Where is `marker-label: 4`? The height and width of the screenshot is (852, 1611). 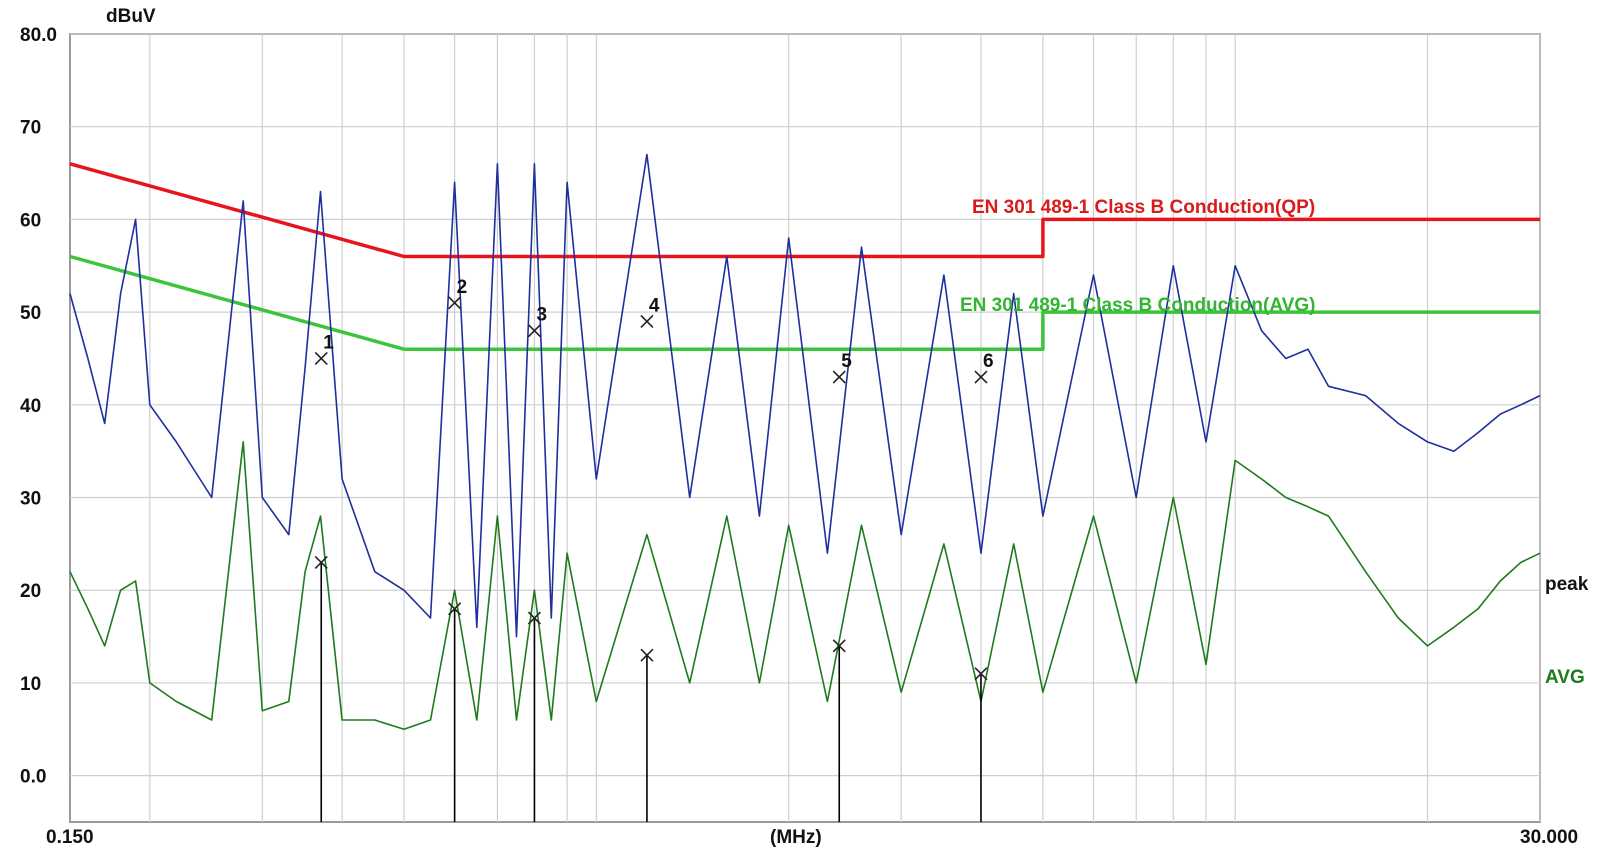 marker-label: 4 is located at coordinates (654, 305).